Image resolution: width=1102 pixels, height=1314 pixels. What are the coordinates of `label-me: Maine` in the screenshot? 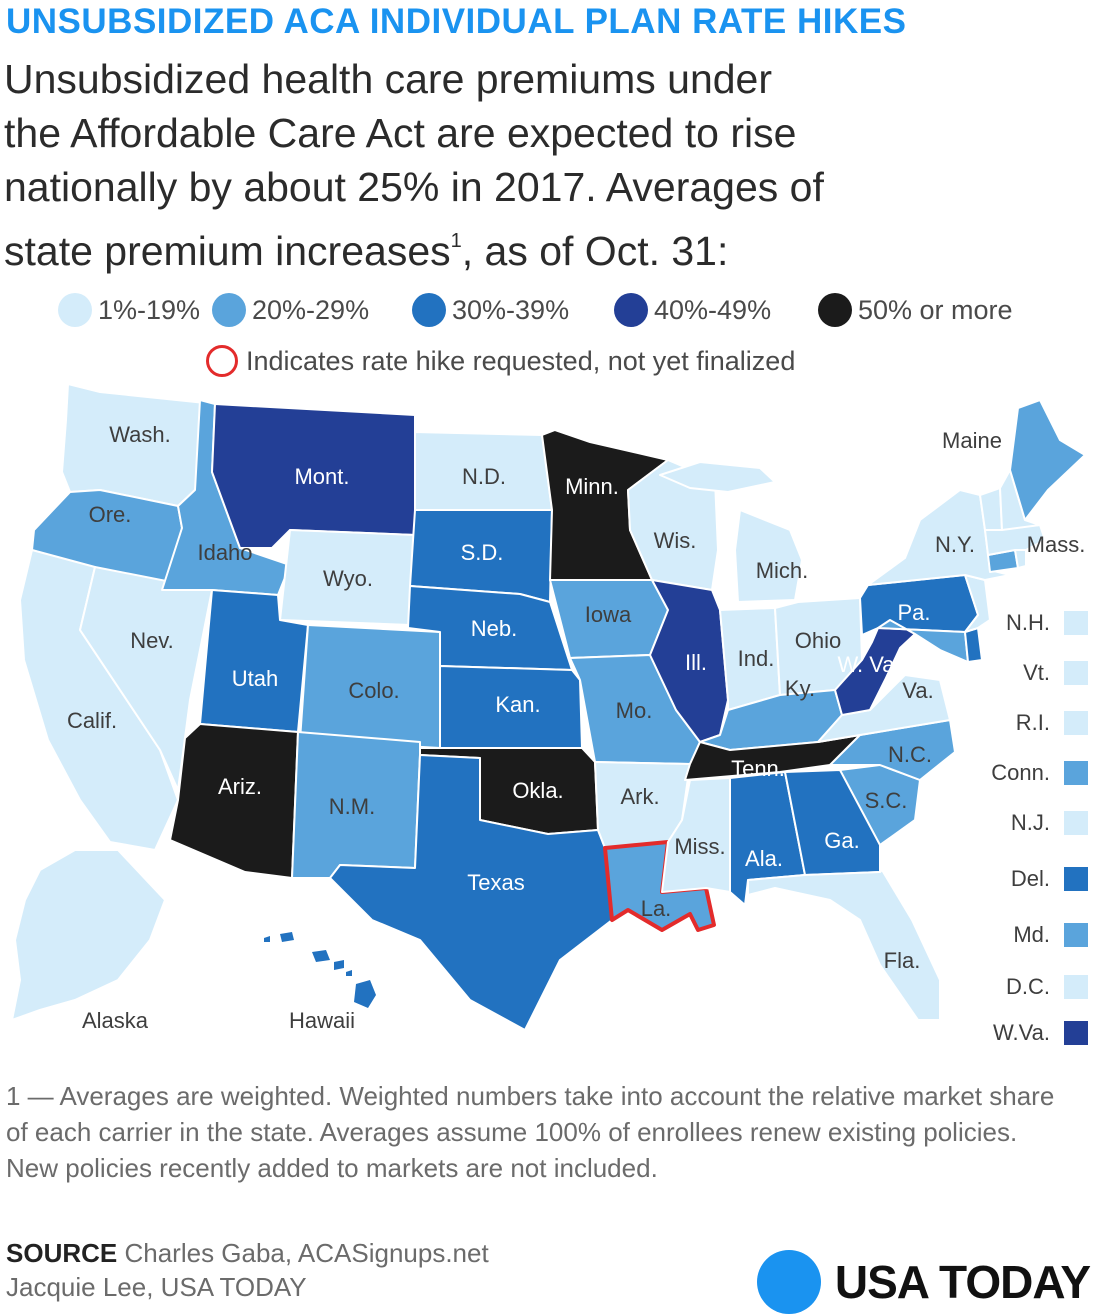 It's located at (972, 440).